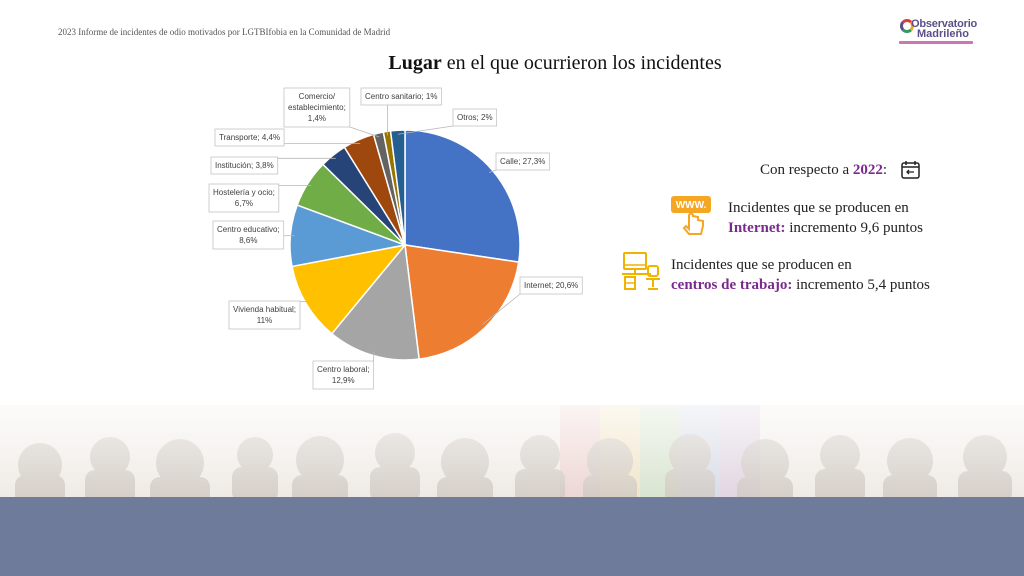 This screenshot has height=576, width=1024. I want to click on logo-text-line1: Observatorio, so click(944, 24).